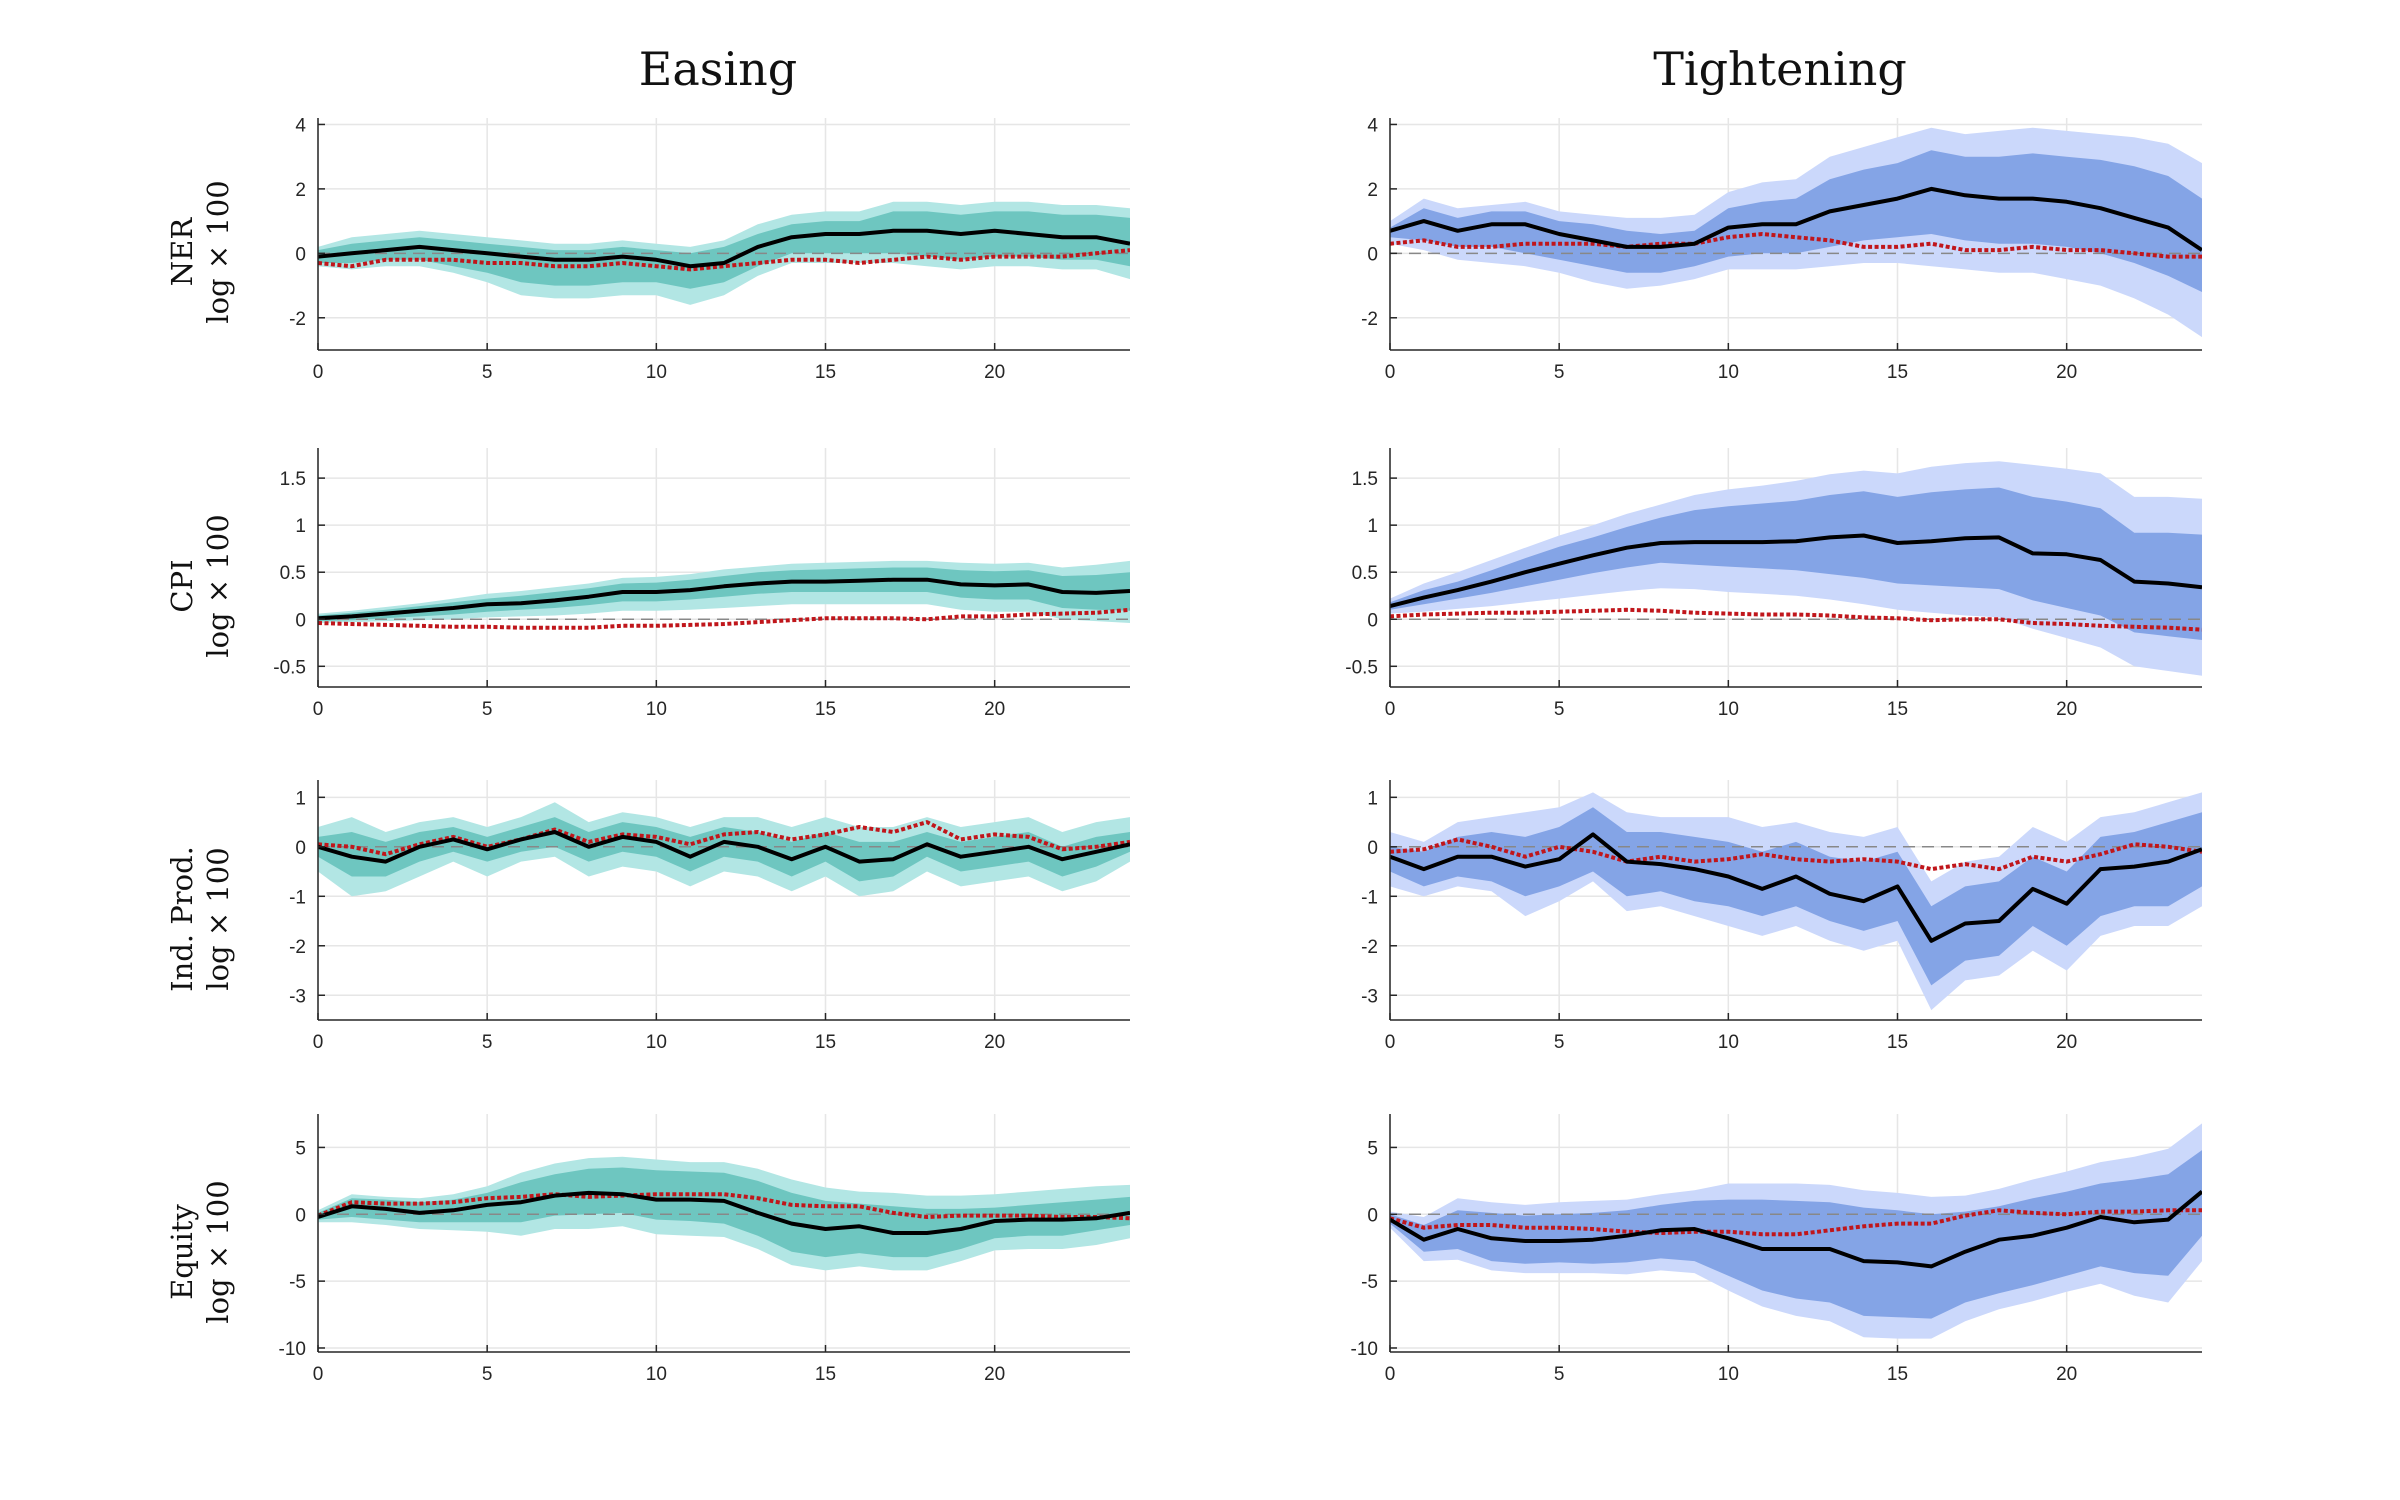  I want to click on y-tick-label: -3, so click(1369, 996).